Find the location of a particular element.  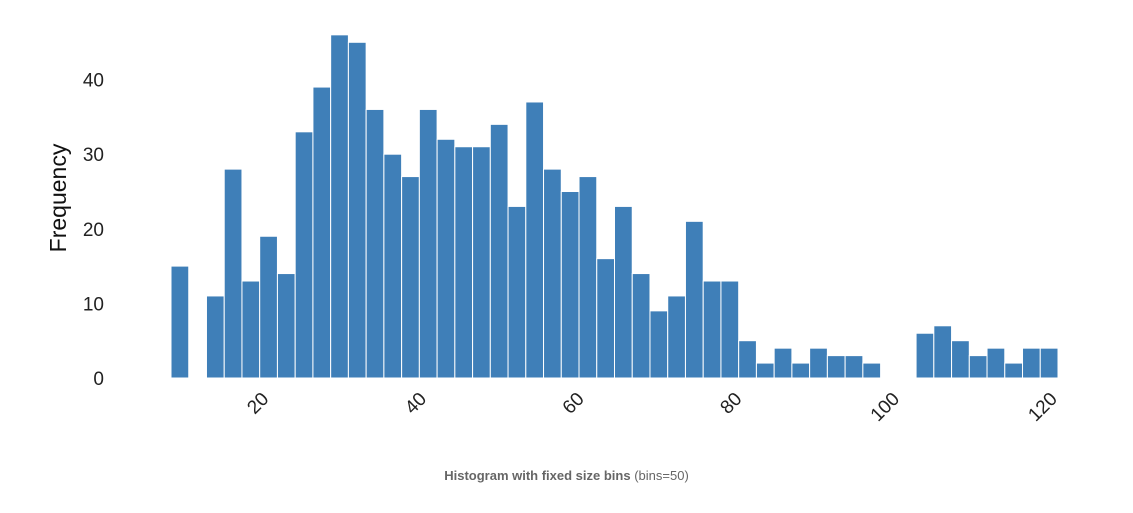

y-tick-label: 20 is located at coordinates (93, 230).